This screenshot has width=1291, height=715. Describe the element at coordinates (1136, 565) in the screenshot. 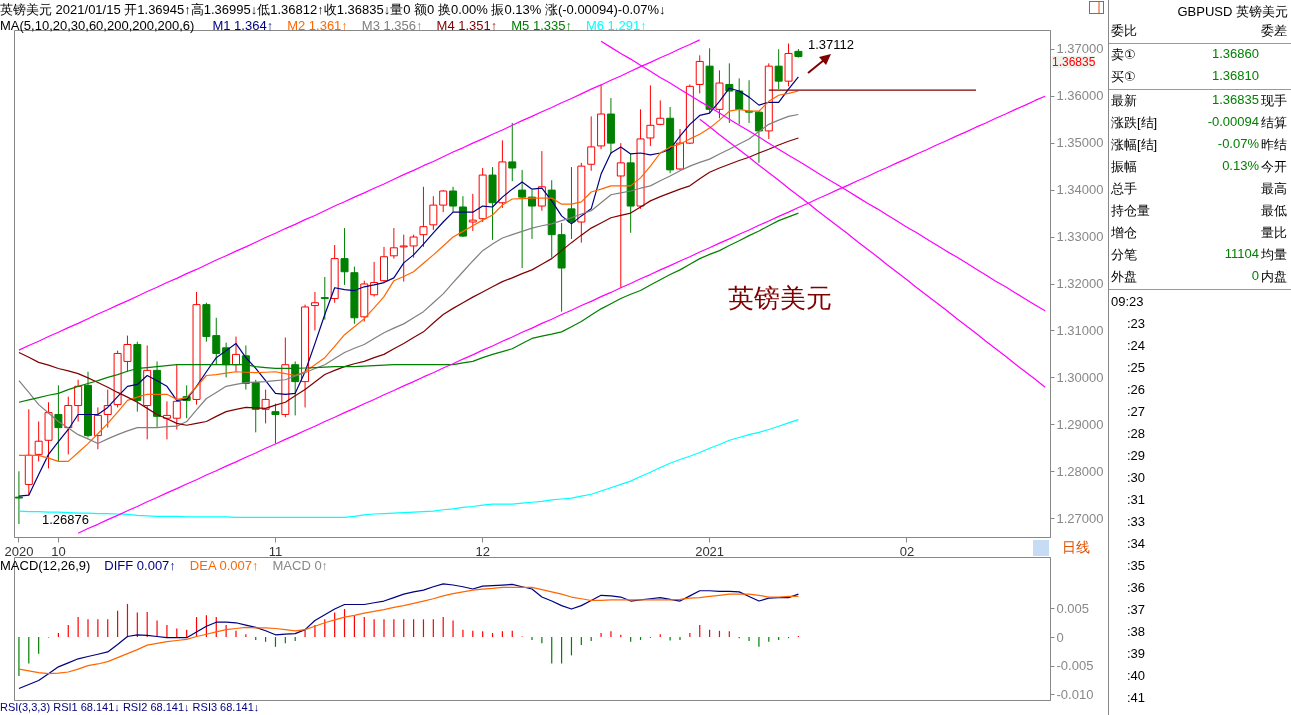

I see `text: :35` at that location.